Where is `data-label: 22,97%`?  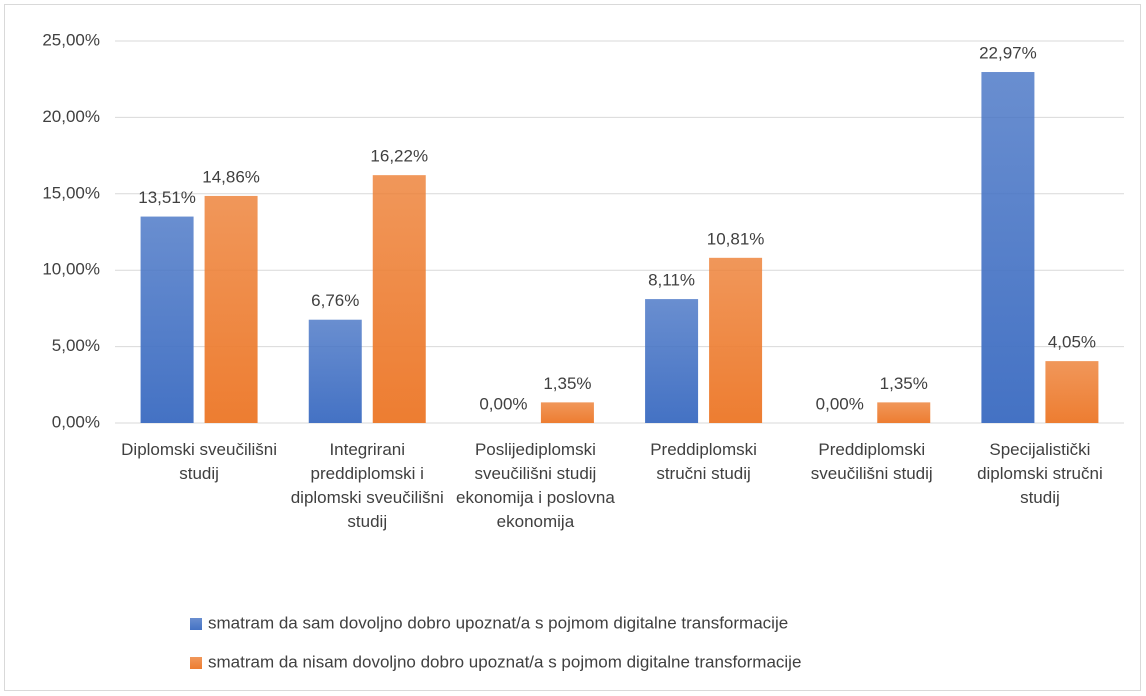
data-label: 22,97% is located at coordinates (1008, 53).